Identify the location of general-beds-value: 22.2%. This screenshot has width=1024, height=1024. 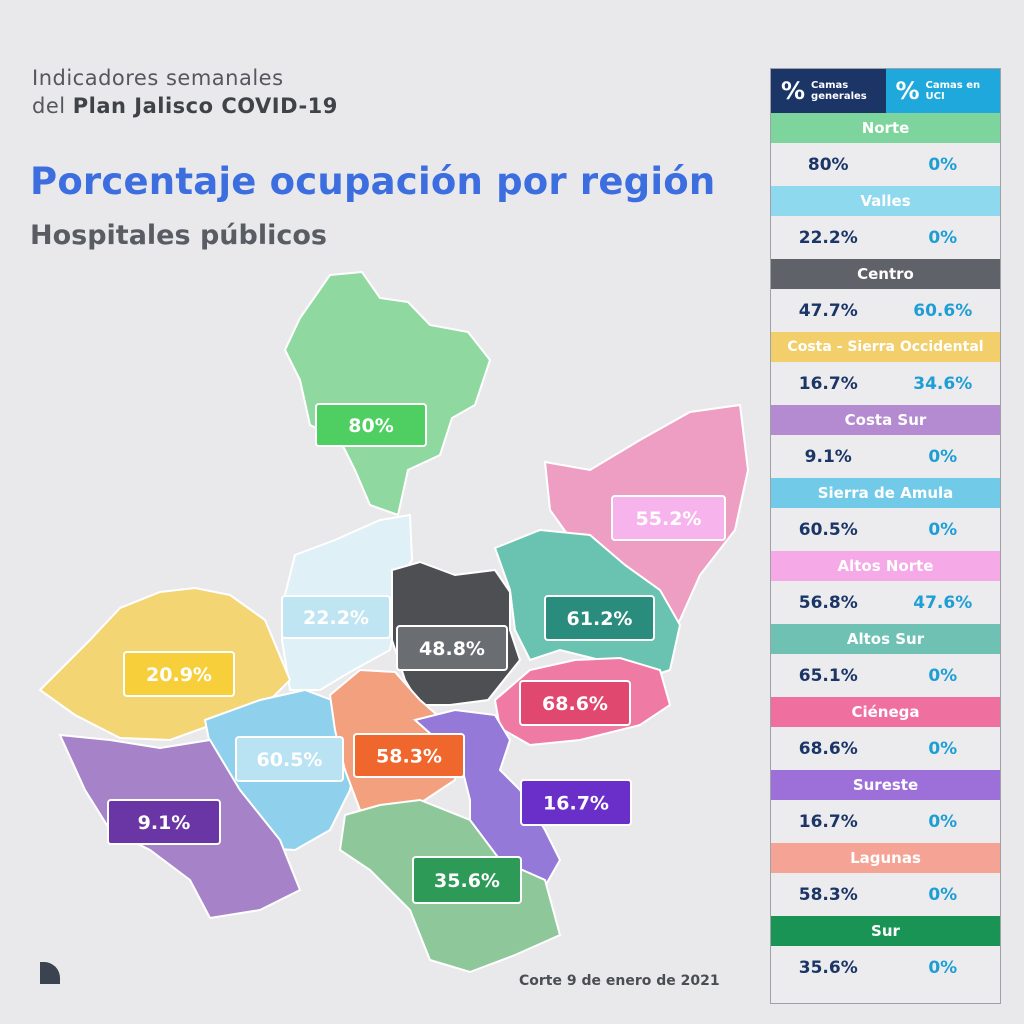
(828, 237).